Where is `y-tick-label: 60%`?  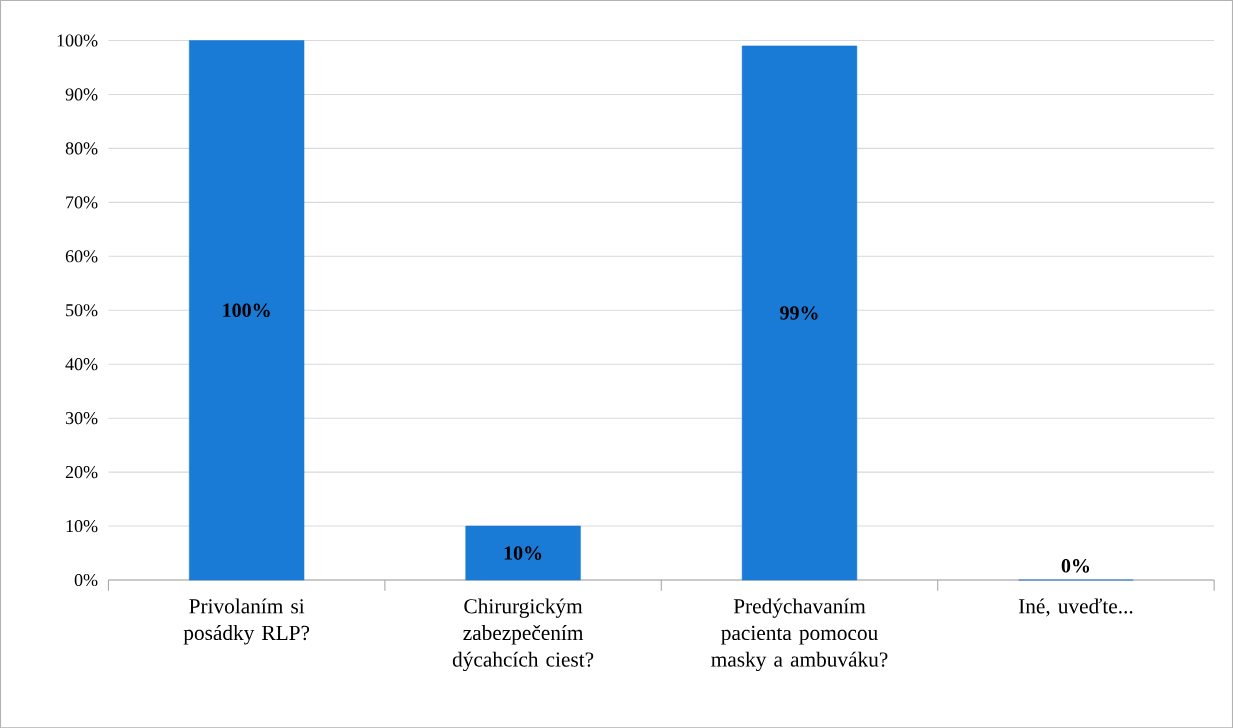
y-tick-label: 60% is located at coordinates (81, 256).